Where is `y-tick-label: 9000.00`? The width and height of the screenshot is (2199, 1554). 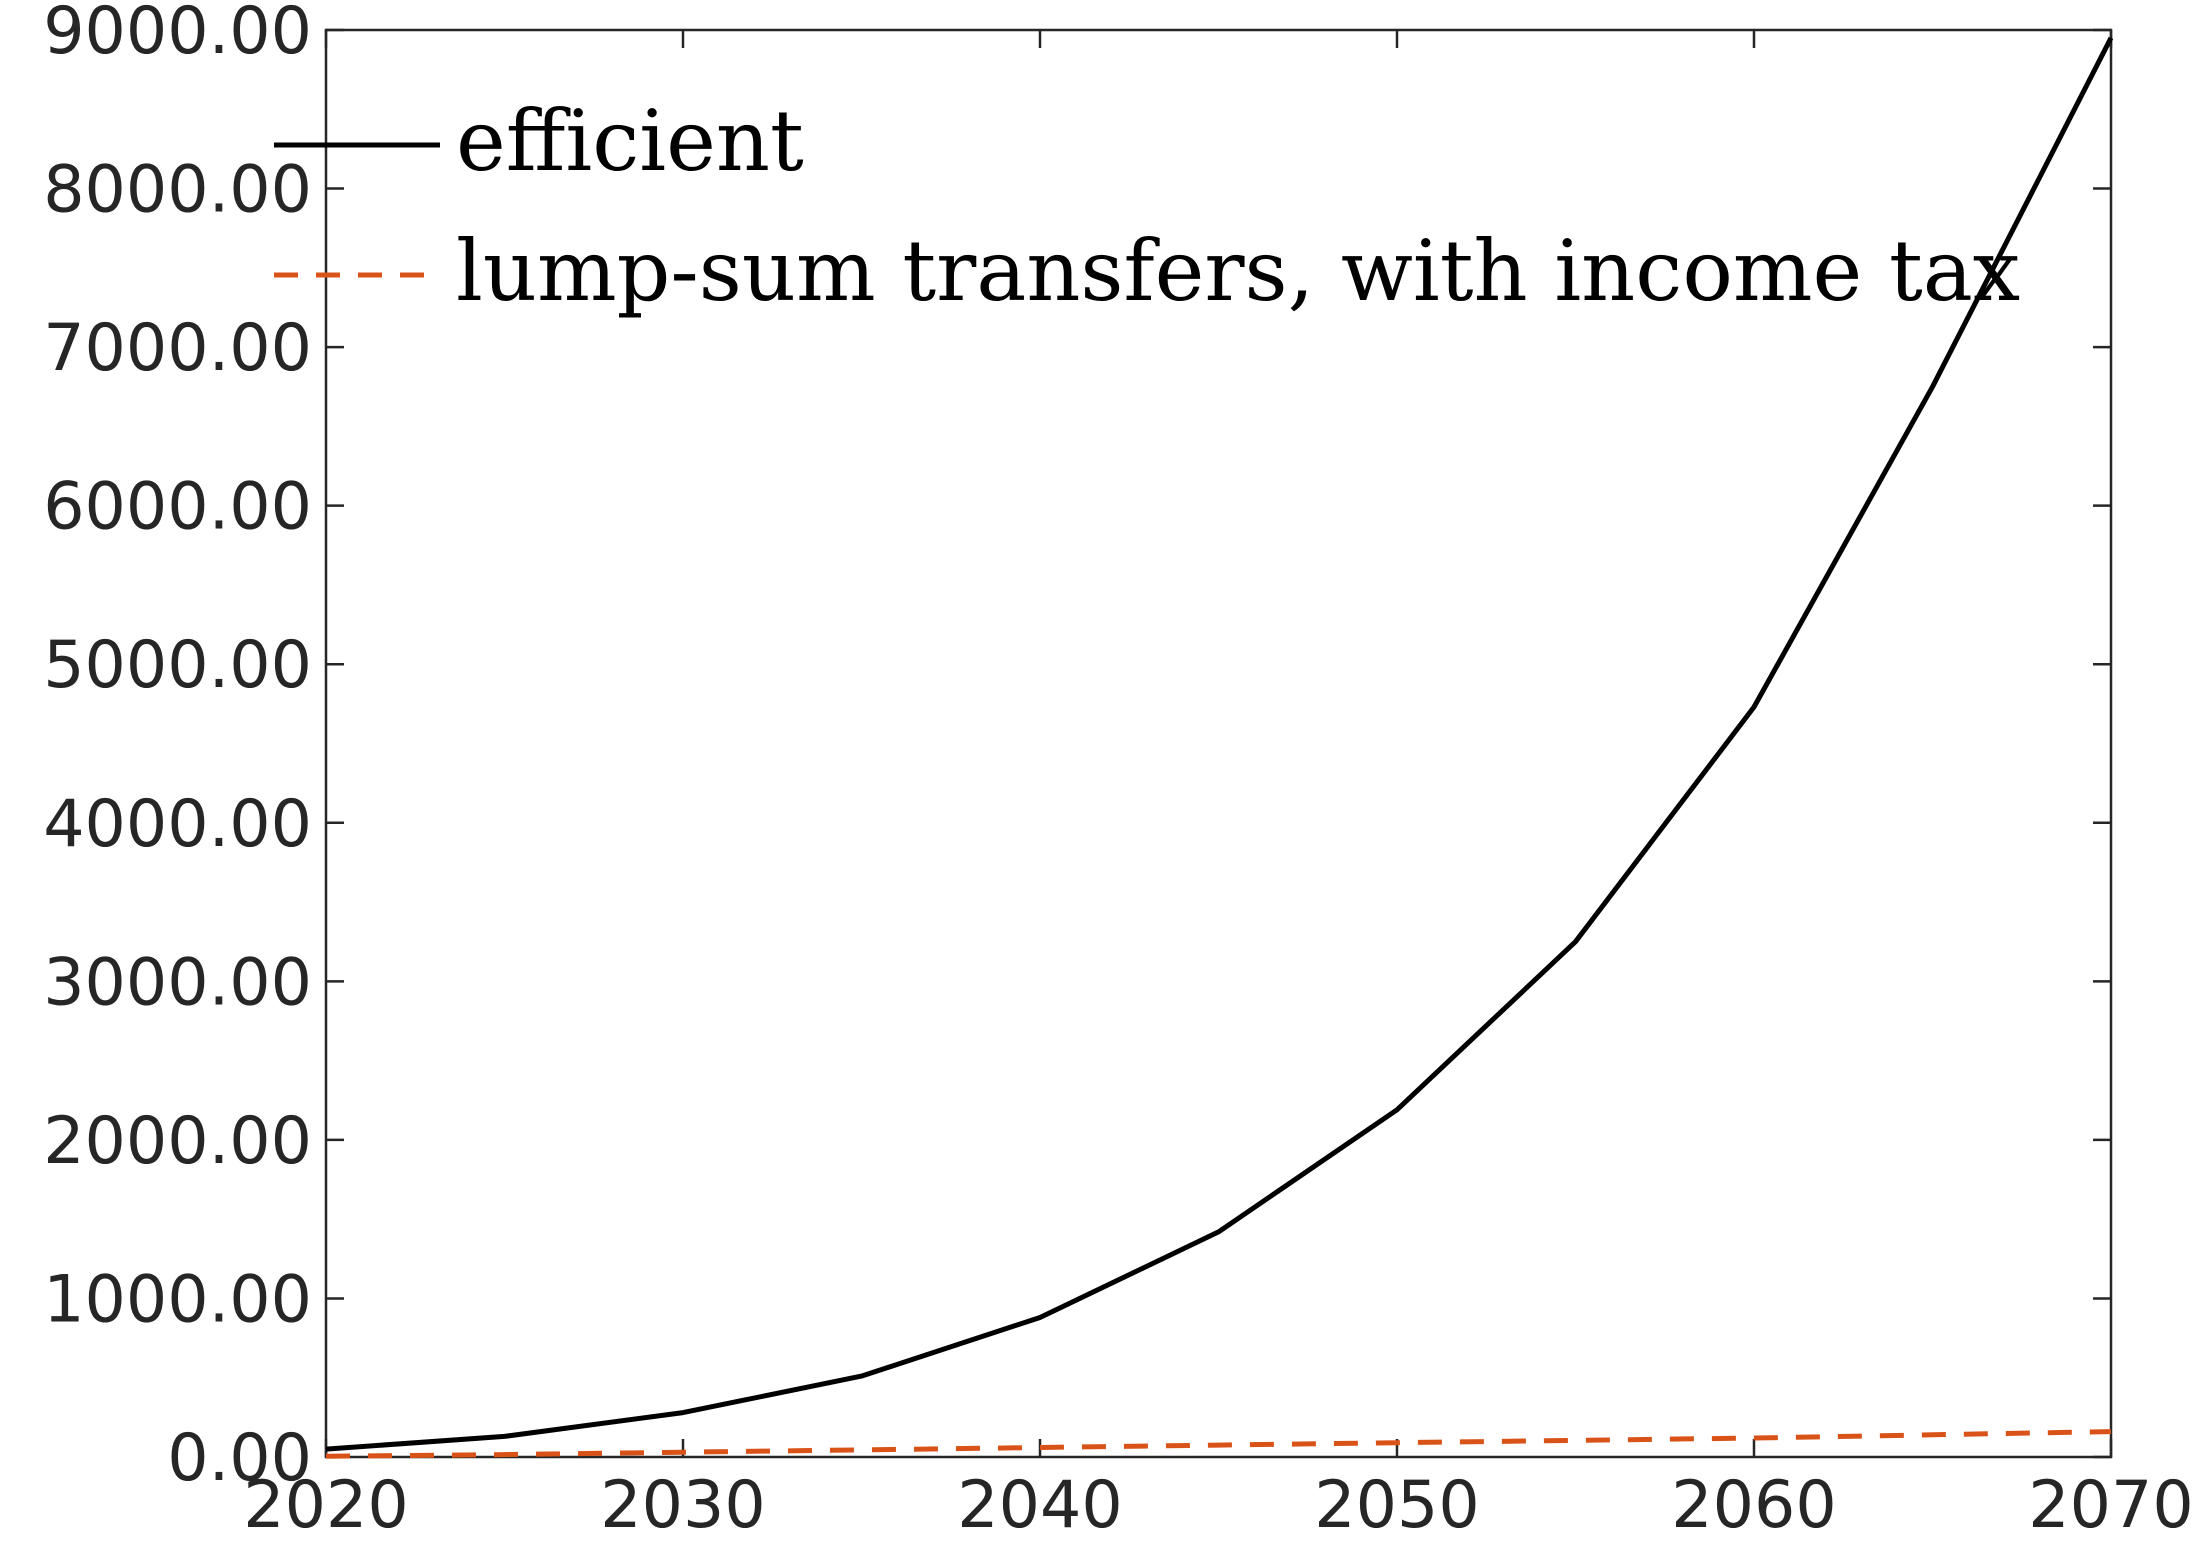
y-tick-label: 9000.00 is located at coordinates (177, 34).